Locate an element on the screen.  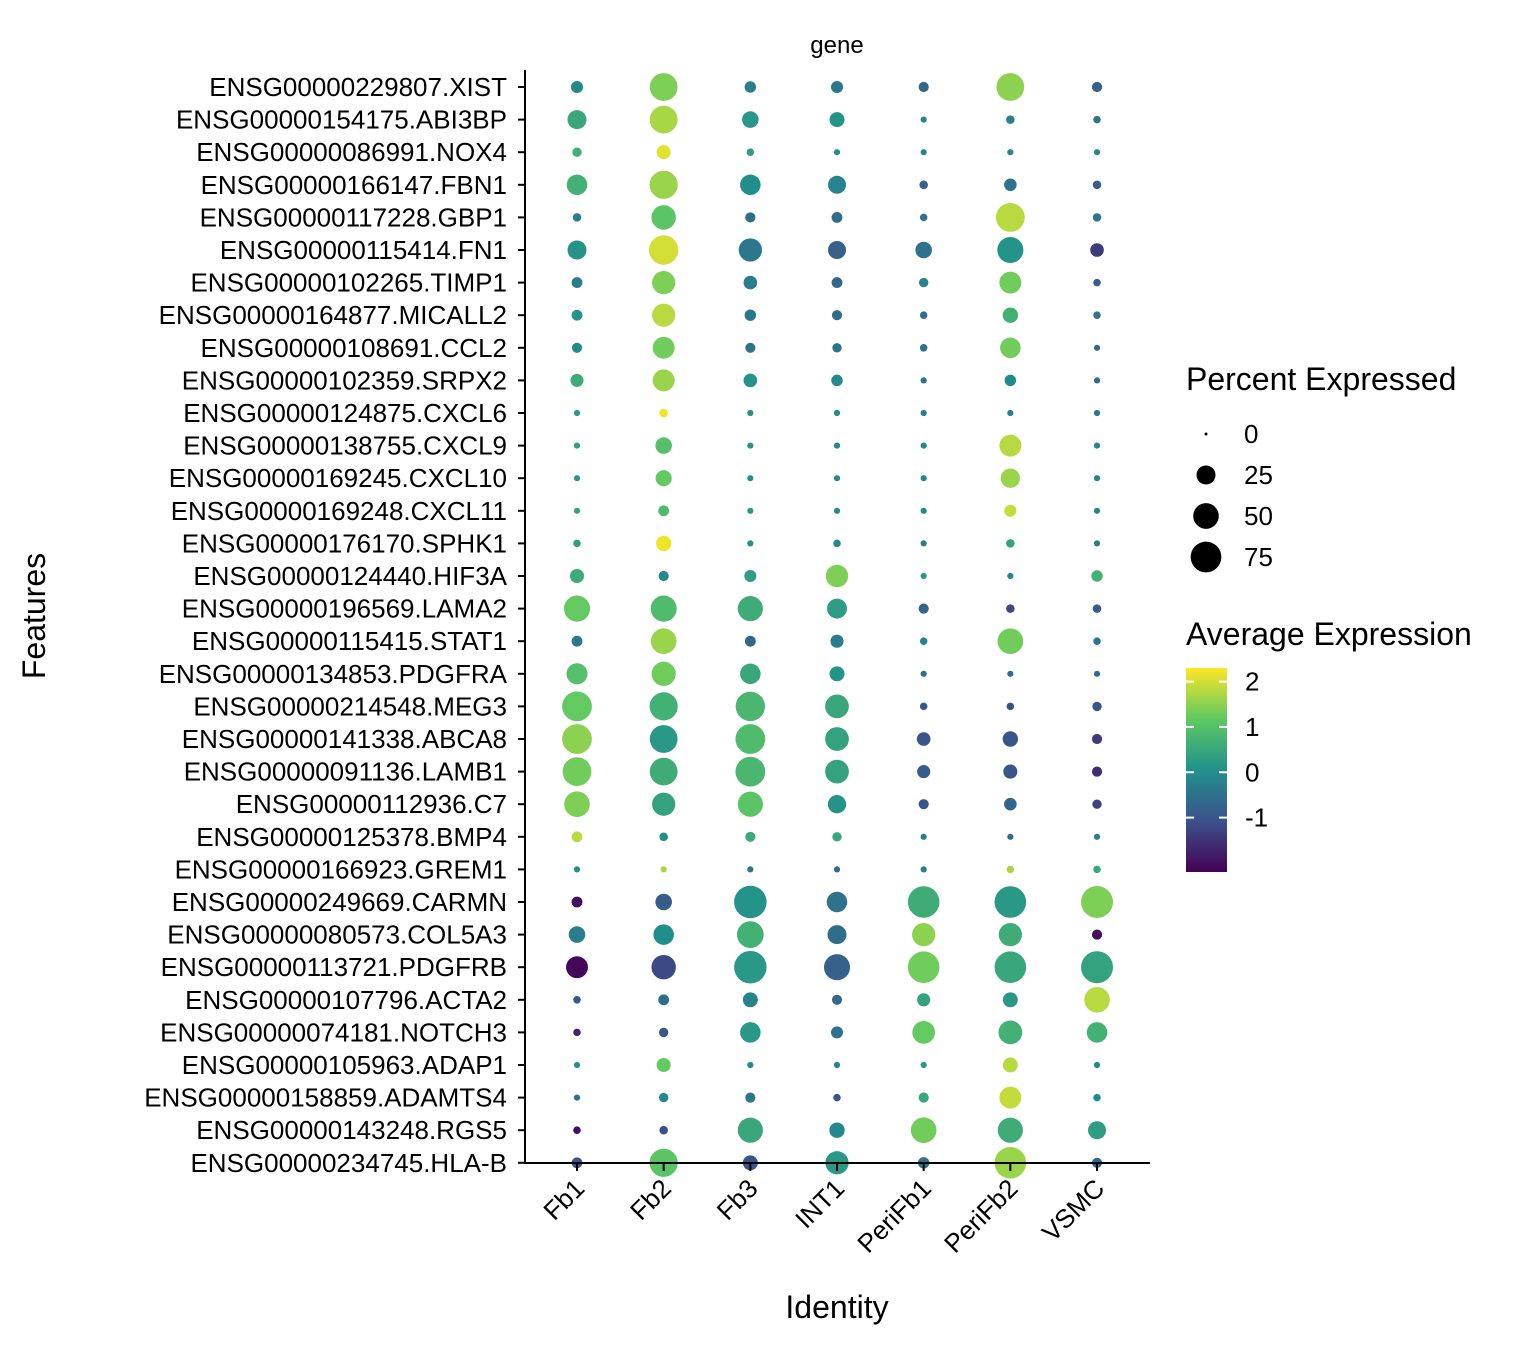
y-tick-label: ENSG00000138755.CXCL9 is located at coordinates (345, 446).